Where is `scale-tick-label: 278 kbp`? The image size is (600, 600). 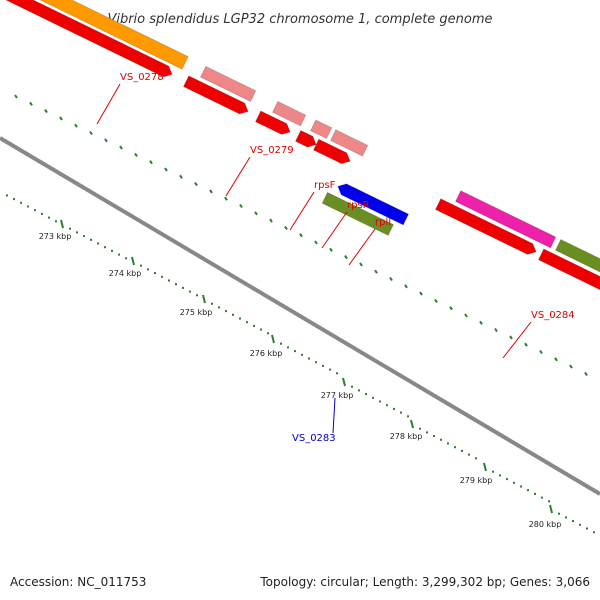 scale-tick-label: 278 kbp is located at coordinates (406, 436).